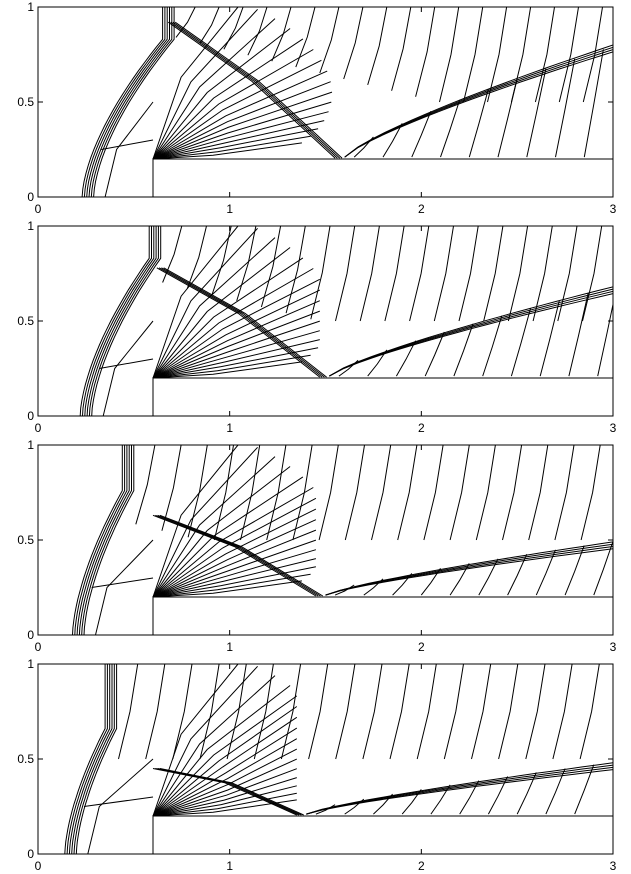 This screenshot has width=631, height=874. I want to click on x-tick-label: 3, so click(613, 647).